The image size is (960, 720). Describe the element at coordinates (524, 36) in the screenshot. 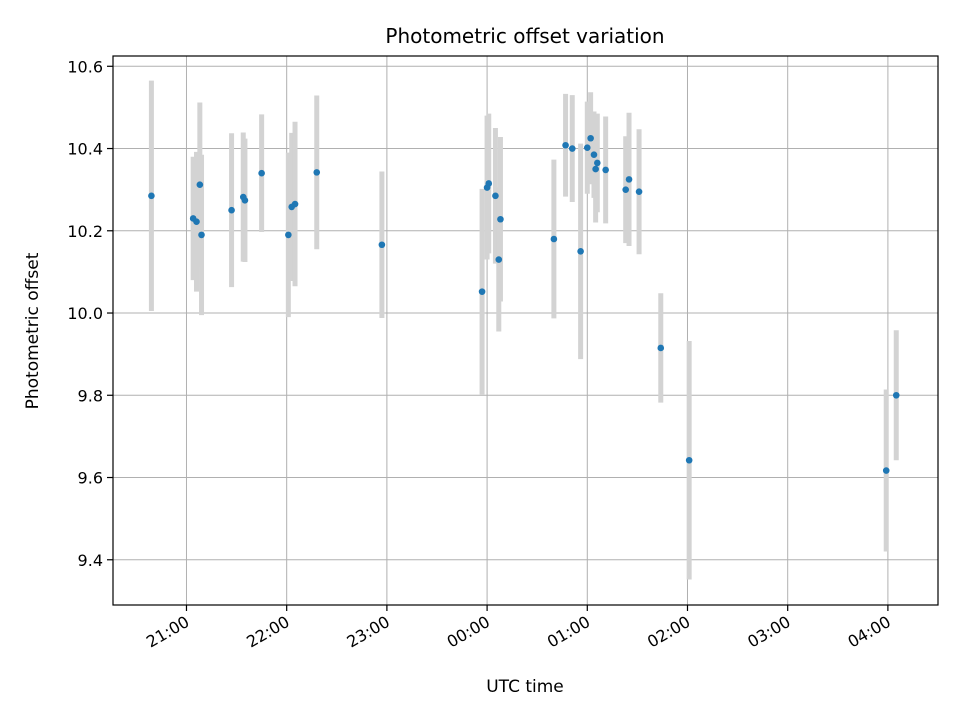

I see `chart-title: Photometric offset variation` at that location.